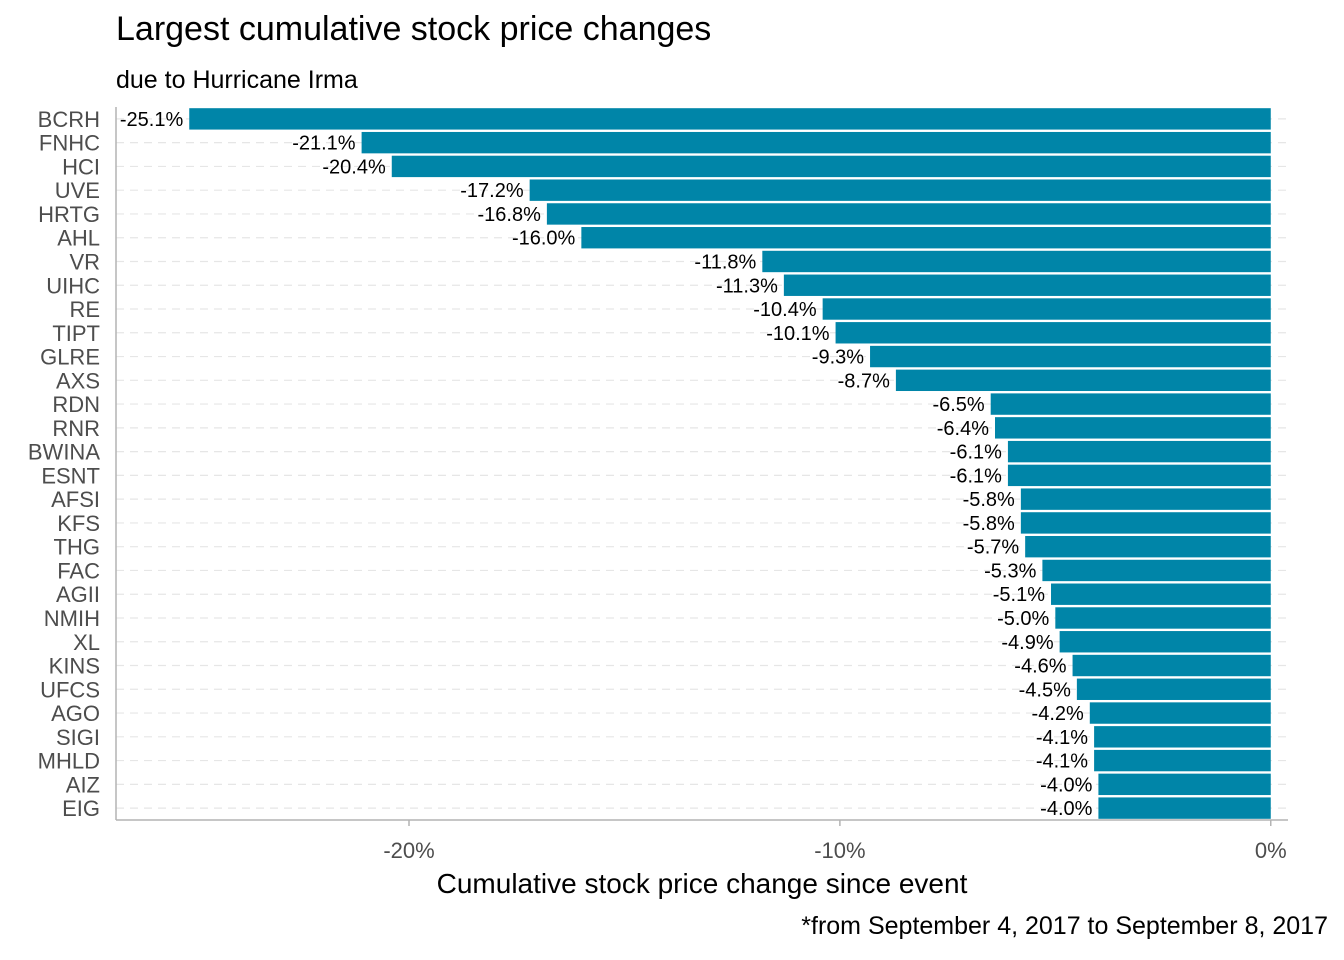 The image size is (1344, 960). What do you see at coordinates (77, 190) in the screenshot?
I see `y-tick-label: UVE` at bounding box center [77, 190].